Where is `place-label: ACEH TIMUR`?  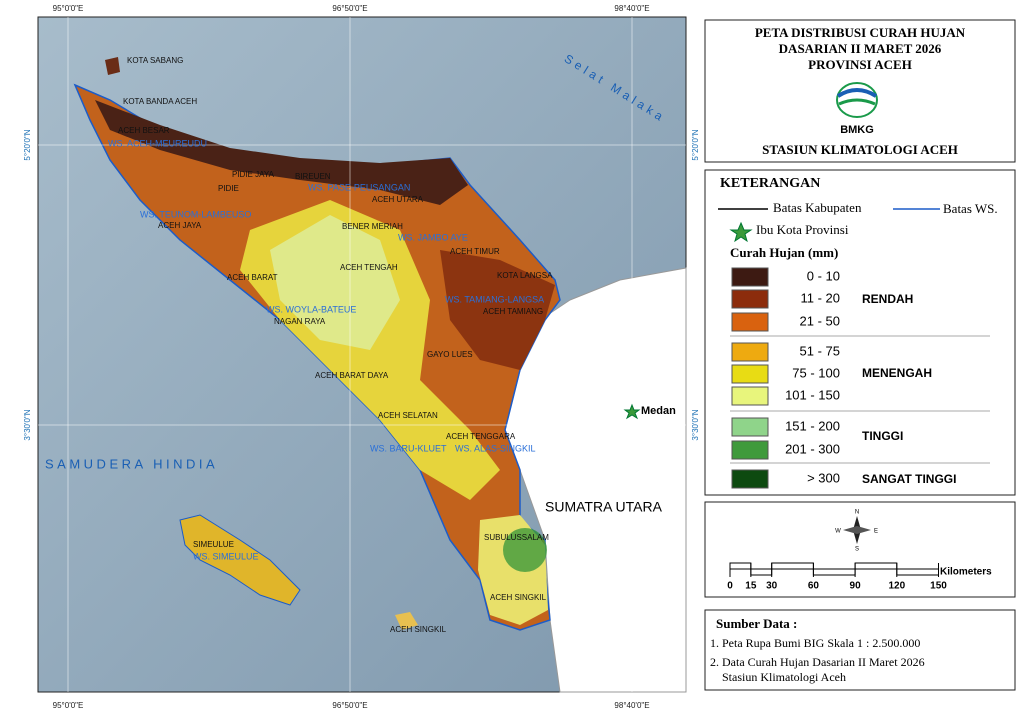 place-label: ACEH TIMUR is located at coordinates (475, 251).